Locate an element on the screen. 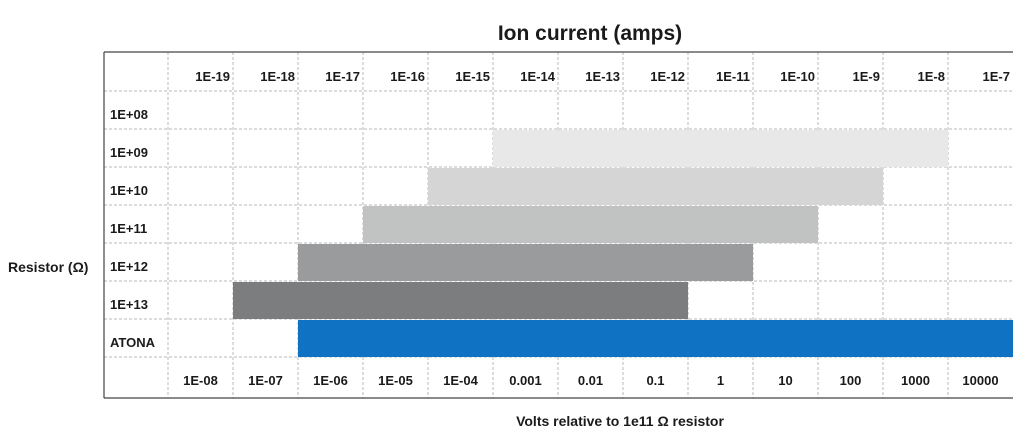 Image resolution: width=1024 pixels, height=441 pixels. volt-tick-label: 1E-06 is located at coordinates (330, 380).